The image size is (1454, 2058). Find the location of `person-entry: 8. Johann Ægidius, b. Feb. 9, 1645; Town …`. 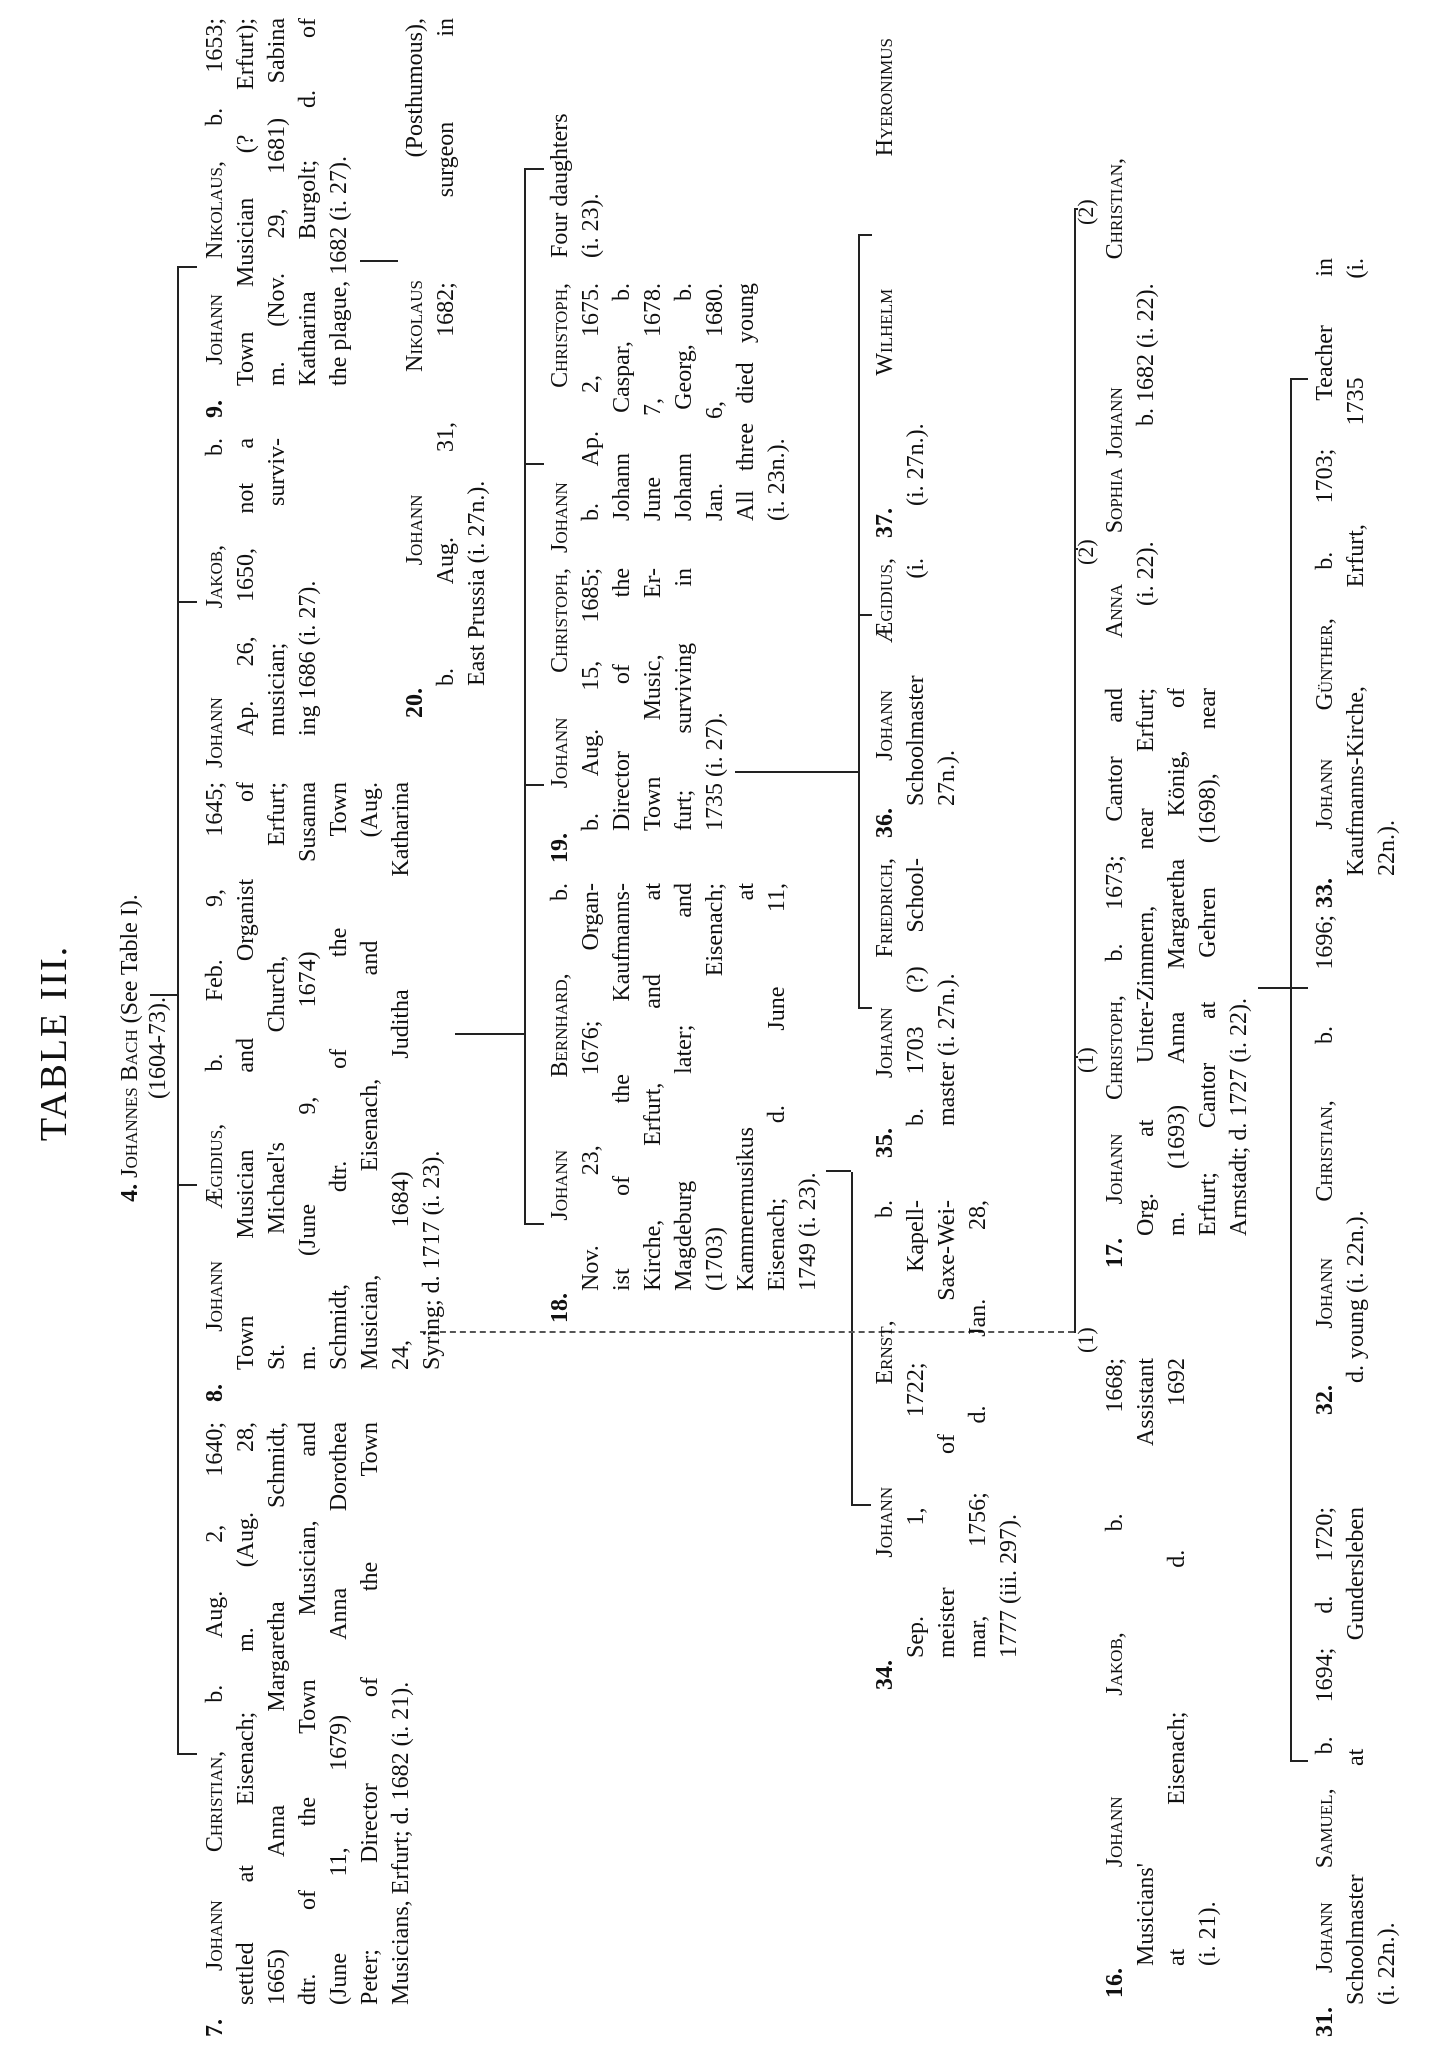

person-entry: 8. Johann Ægidius, b. Feb. 9, 1645; Town … is located at coordinates (324, 1092).